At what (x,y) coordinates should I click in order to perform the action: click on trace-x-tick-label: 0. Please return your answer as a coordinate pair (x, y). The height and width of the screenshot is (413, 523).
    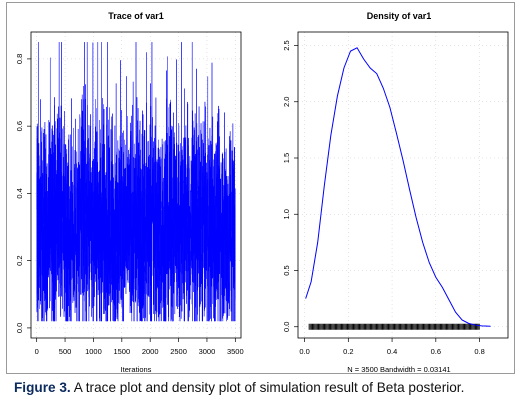
    Looking at the image, I should click on (37, 351).